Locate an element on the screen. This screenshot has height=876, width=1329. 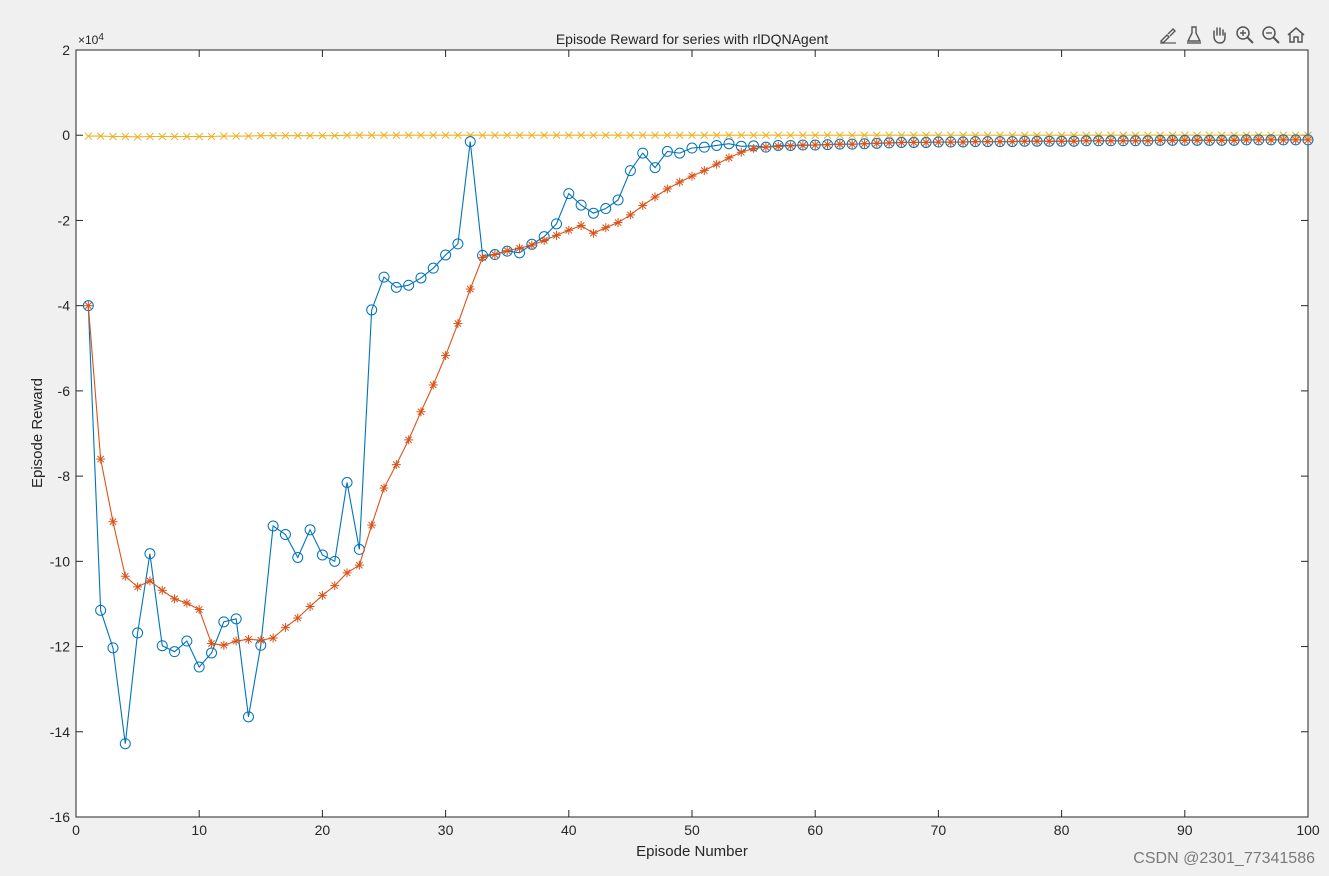
pan-hand-icon is located at coordinates (1219, 35).